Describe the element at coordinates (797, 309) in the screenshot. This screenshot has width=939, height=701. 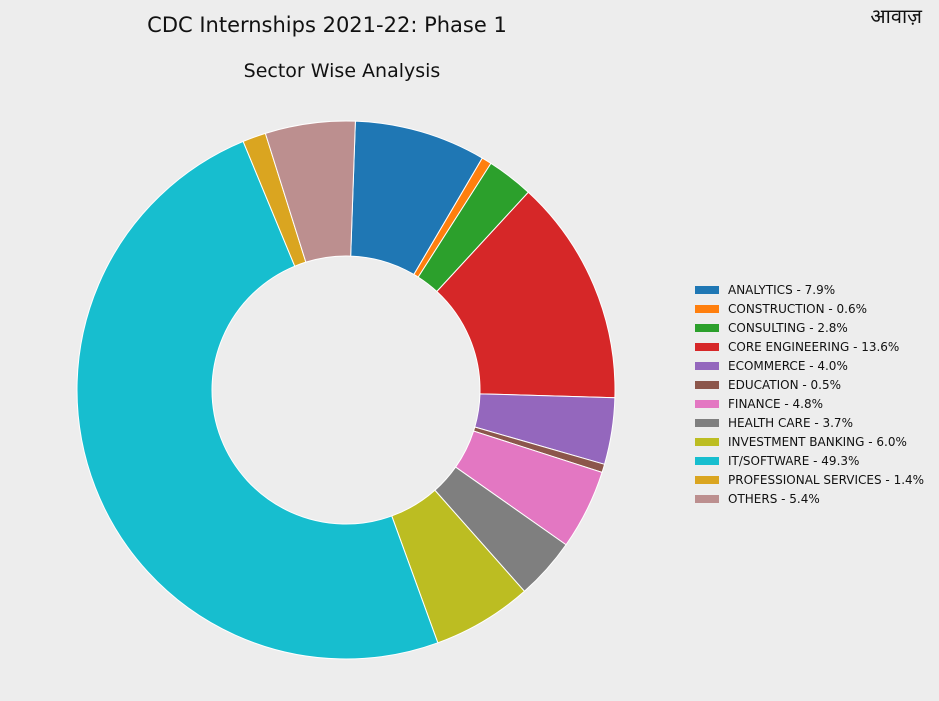
I see `legend-label-1: CONSTRUCTION - 0.6%` at that location.